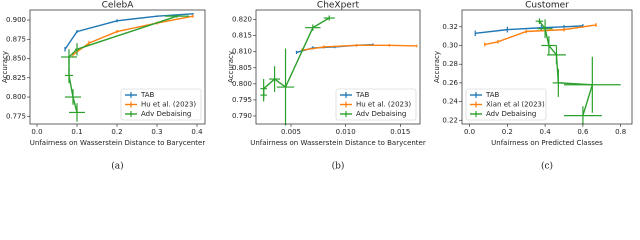 The height and width of the screenshot is (240, 640). Describe the element at coordinates (242, 20) in the screenshot. I see `y-tick-label: 0.820` at that location.